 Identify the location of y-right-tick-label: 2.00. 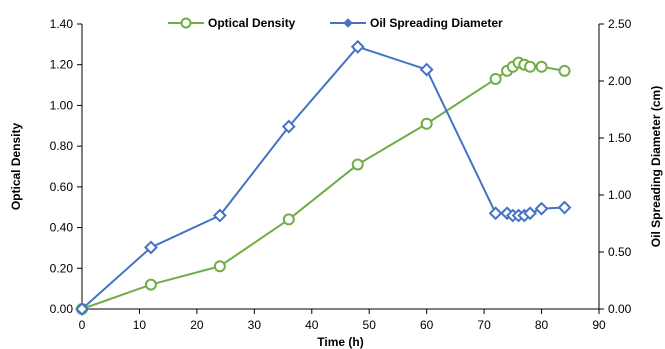
(620, 81).